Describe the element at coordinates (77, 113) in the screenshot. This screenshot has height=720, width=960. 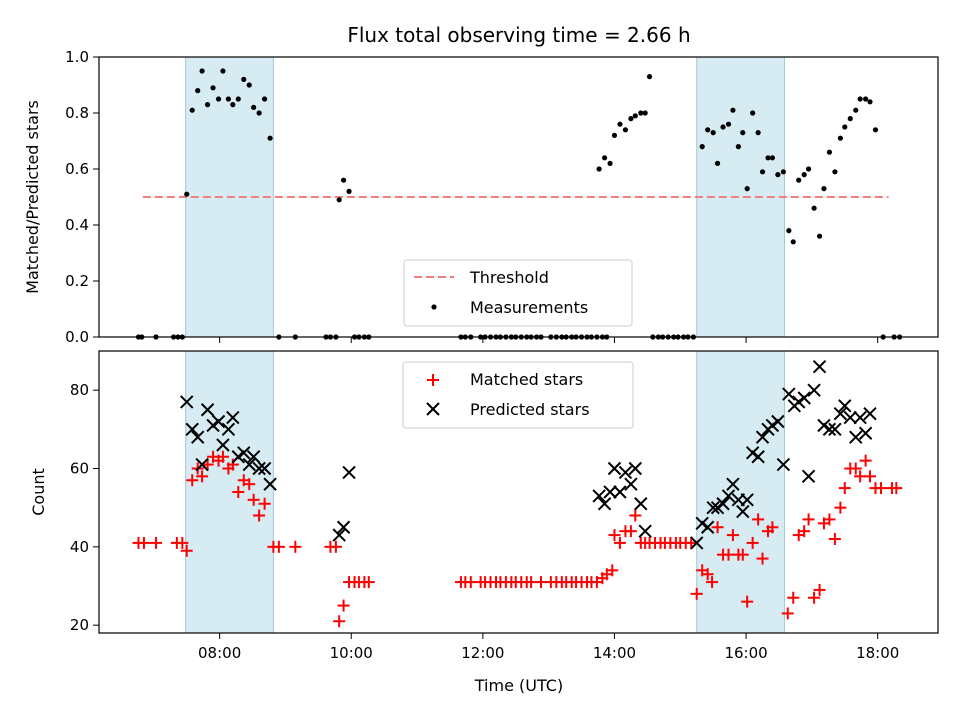
I see `top-y-tick-label-4: 0.8` at that location.